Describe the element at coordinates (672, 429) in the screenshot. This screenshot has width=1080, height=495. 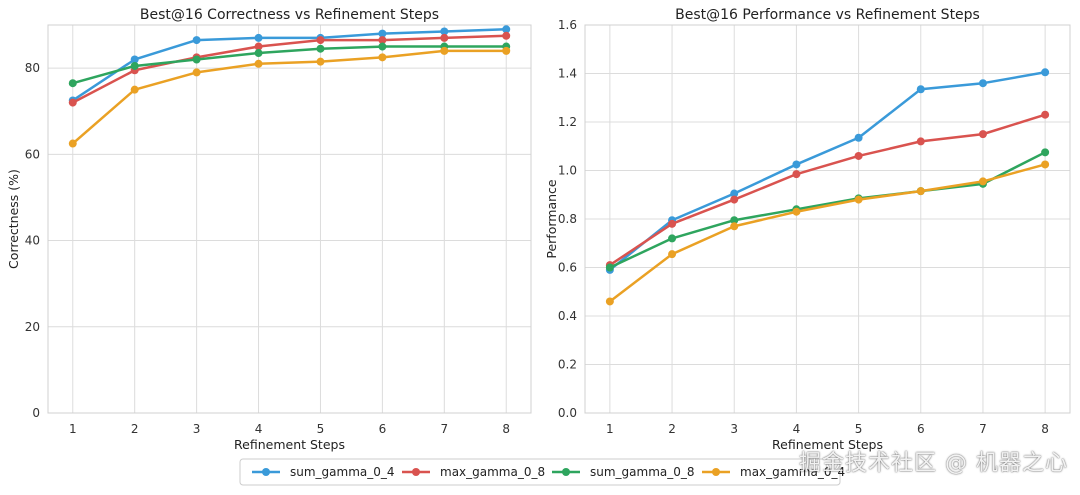
I see `right-xtick-label-1: 2` at that location.